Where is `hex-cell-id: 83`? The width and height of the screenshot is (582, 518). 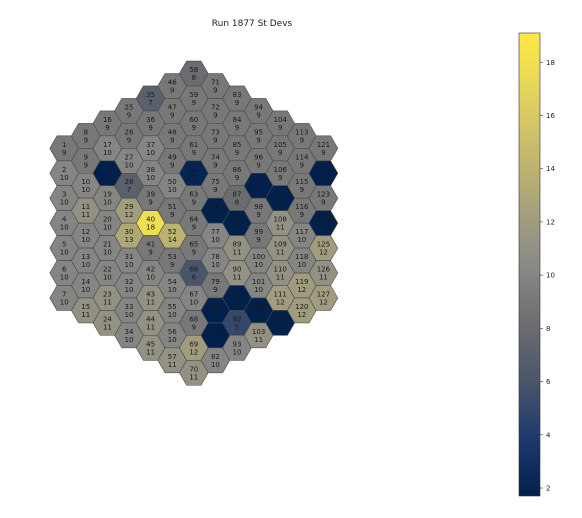
hex-cell-id: 83 is located at coordinates (237, 95).